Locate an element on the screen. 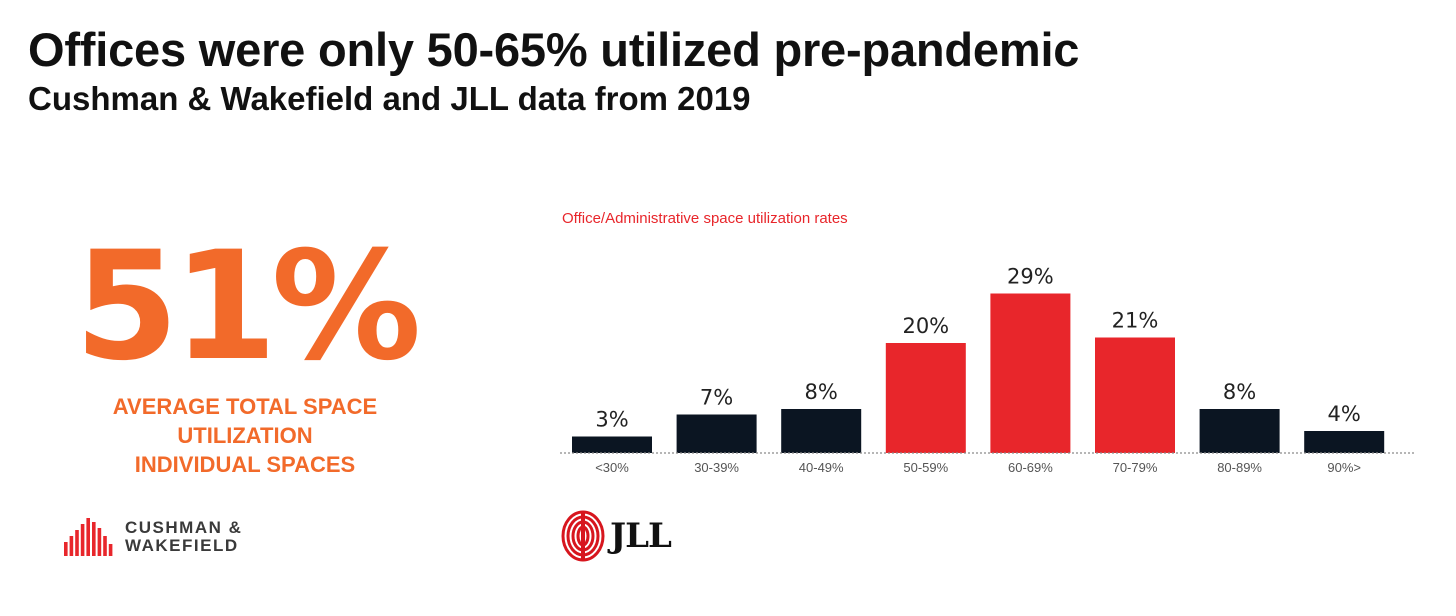 This screenshot has height=616, width=1456. x-tick-label: 60-69% is located at coordinates (1030, 467).